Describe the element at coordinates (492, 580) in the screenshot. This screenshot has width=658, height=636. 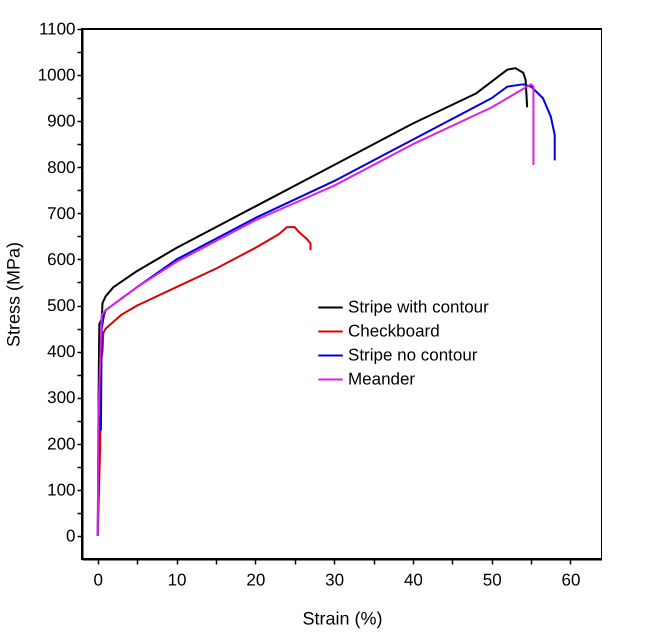
I see `x-tick-label: 50` at that location.